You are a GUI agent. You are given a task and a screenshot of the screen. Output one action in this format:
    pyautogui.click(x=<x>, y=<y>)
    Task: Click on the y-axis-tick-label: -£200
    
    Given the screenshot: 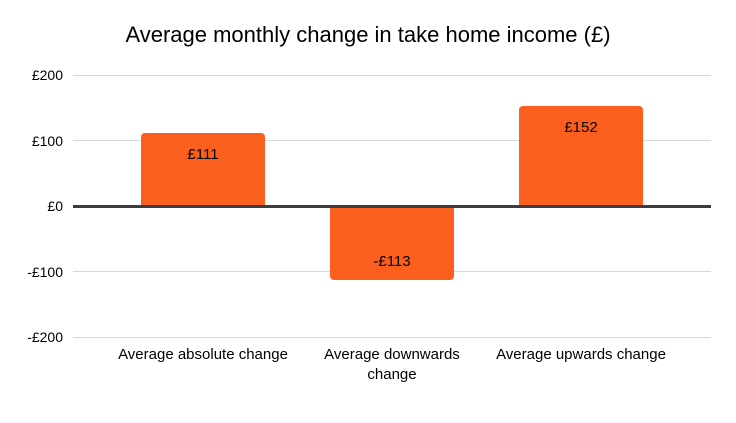 What is the action you would take?
    pyautogui.click(x=45, y=337)
    